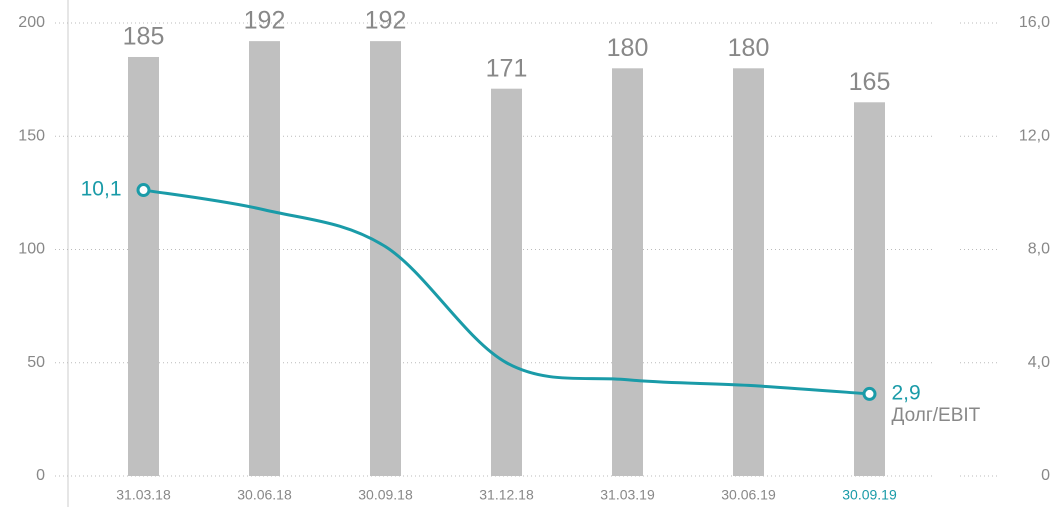 The width and height of the screenshot is (1055, 507). Describe the element at coordinates (143, 495) in the screenshot. I see `x-tick-label: 31.03.18` at that location.